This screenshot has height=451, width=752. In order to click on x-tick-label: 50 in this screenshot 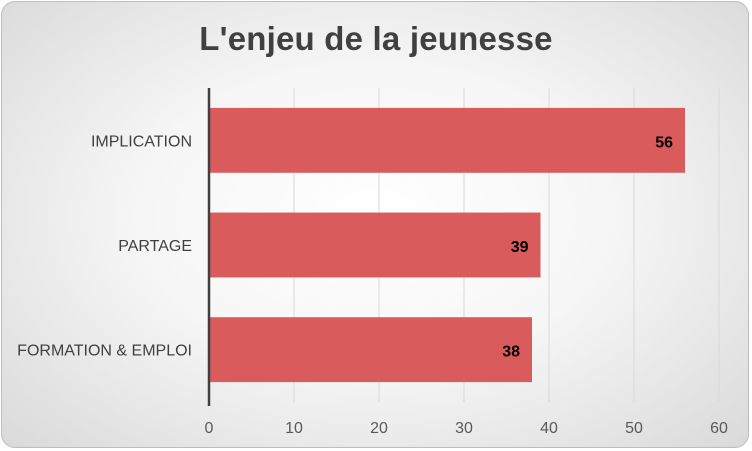, I will do `click(634, 428)`.